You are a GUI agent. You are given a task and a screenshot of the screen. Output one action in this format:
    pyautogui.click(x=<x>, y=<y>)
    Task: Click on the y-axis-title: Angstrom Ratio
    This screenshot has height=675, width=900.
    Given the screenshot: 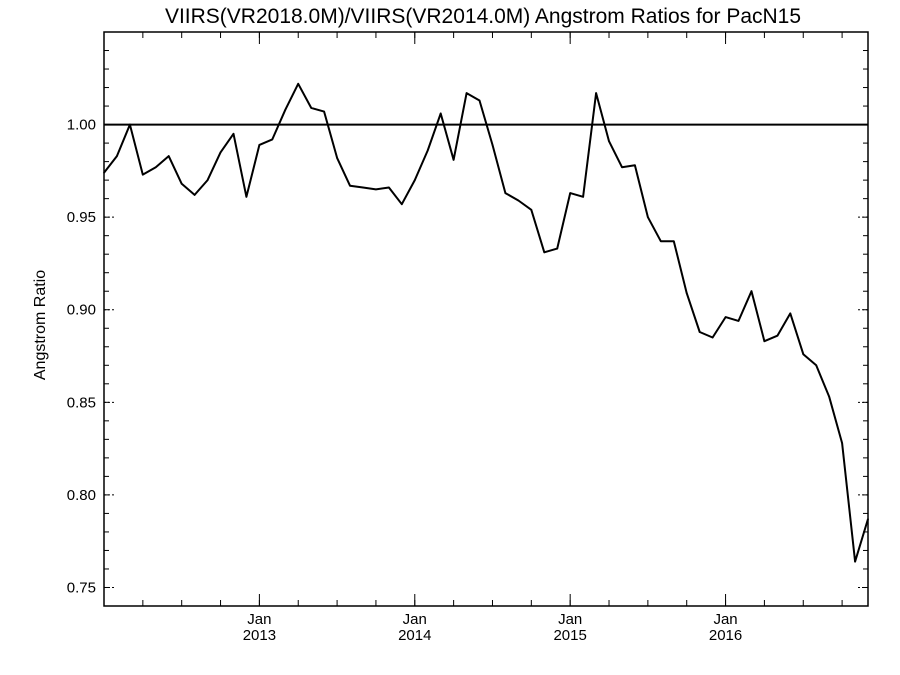 What is the action you would take?
    pyautogui.click(x=40, y=325)
    